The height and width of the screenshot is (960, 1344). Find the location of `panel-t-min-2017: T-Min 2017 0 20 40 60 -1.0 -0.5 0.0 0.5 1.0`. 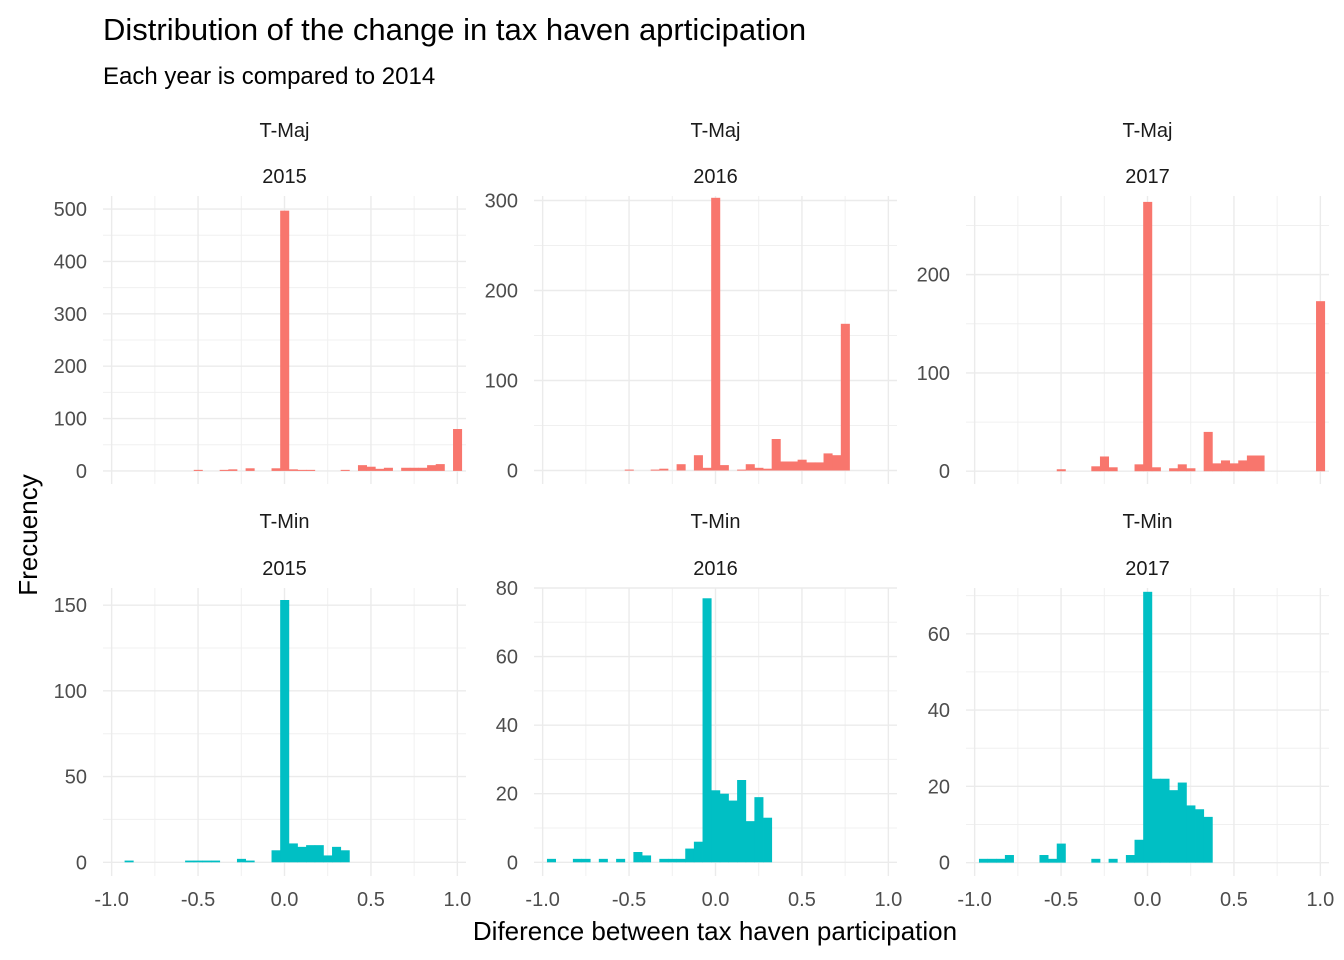

panel-t-min-2017: T-Min 2017 0 20 40 60 -1.0 -0.5 0.0 0.5 1.0 is located at coordinates (1131, 711).